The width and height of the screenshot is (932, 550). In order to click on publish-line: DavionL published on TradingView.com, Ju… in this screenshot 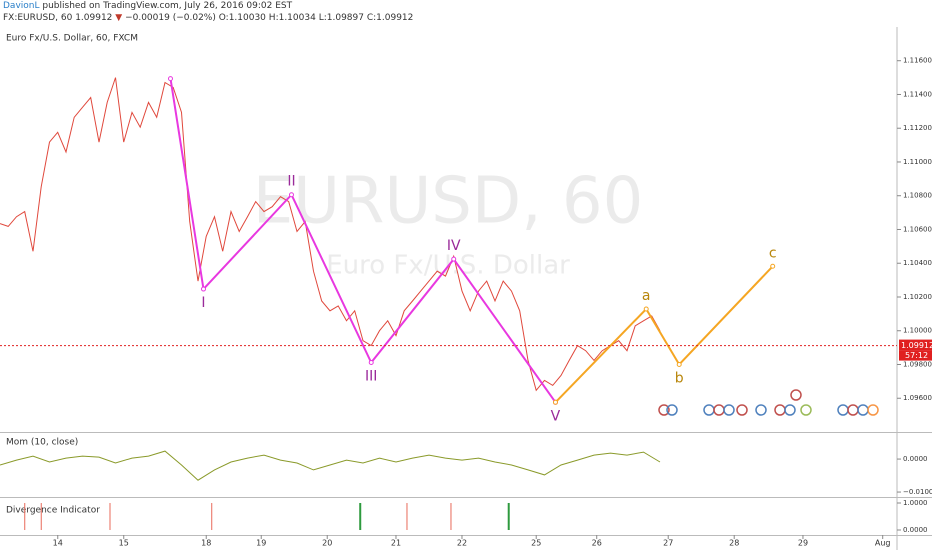, I will do `click(466, 6)`.